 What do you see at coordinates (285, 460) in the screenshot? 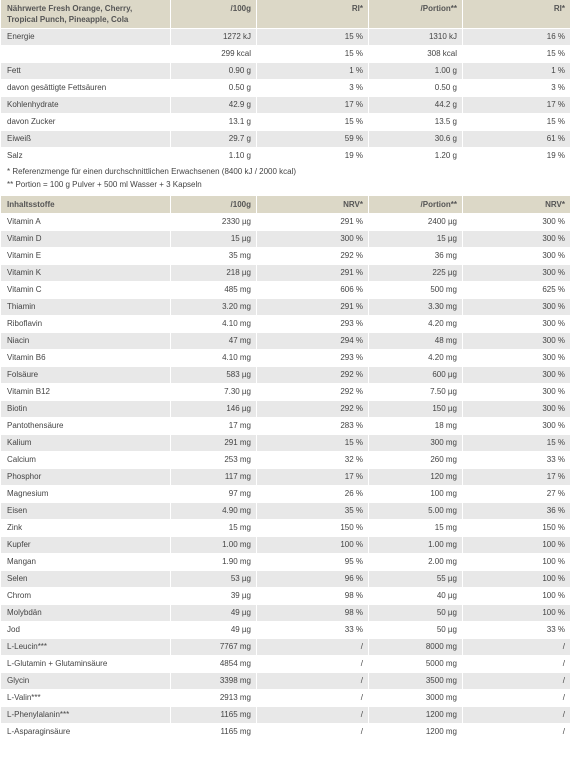
I see `table-row: Calcium 253 mg 32 % 260 mg 33 %` at bounding box center [285, 460].